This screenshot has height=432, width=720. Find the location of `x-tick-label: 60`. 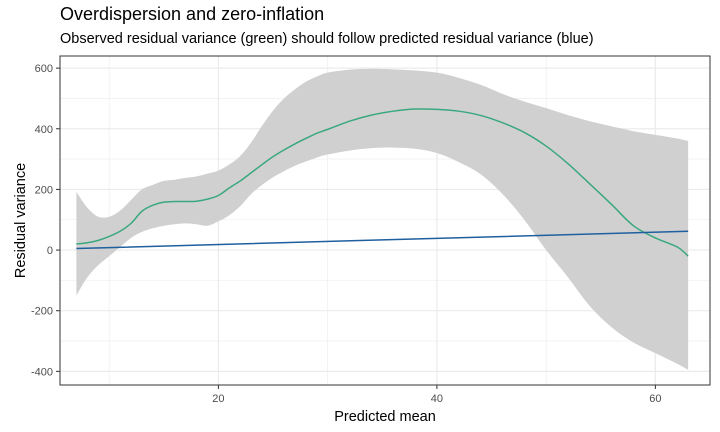

x-tick-label: 60 is located at coordinates (655, 399).